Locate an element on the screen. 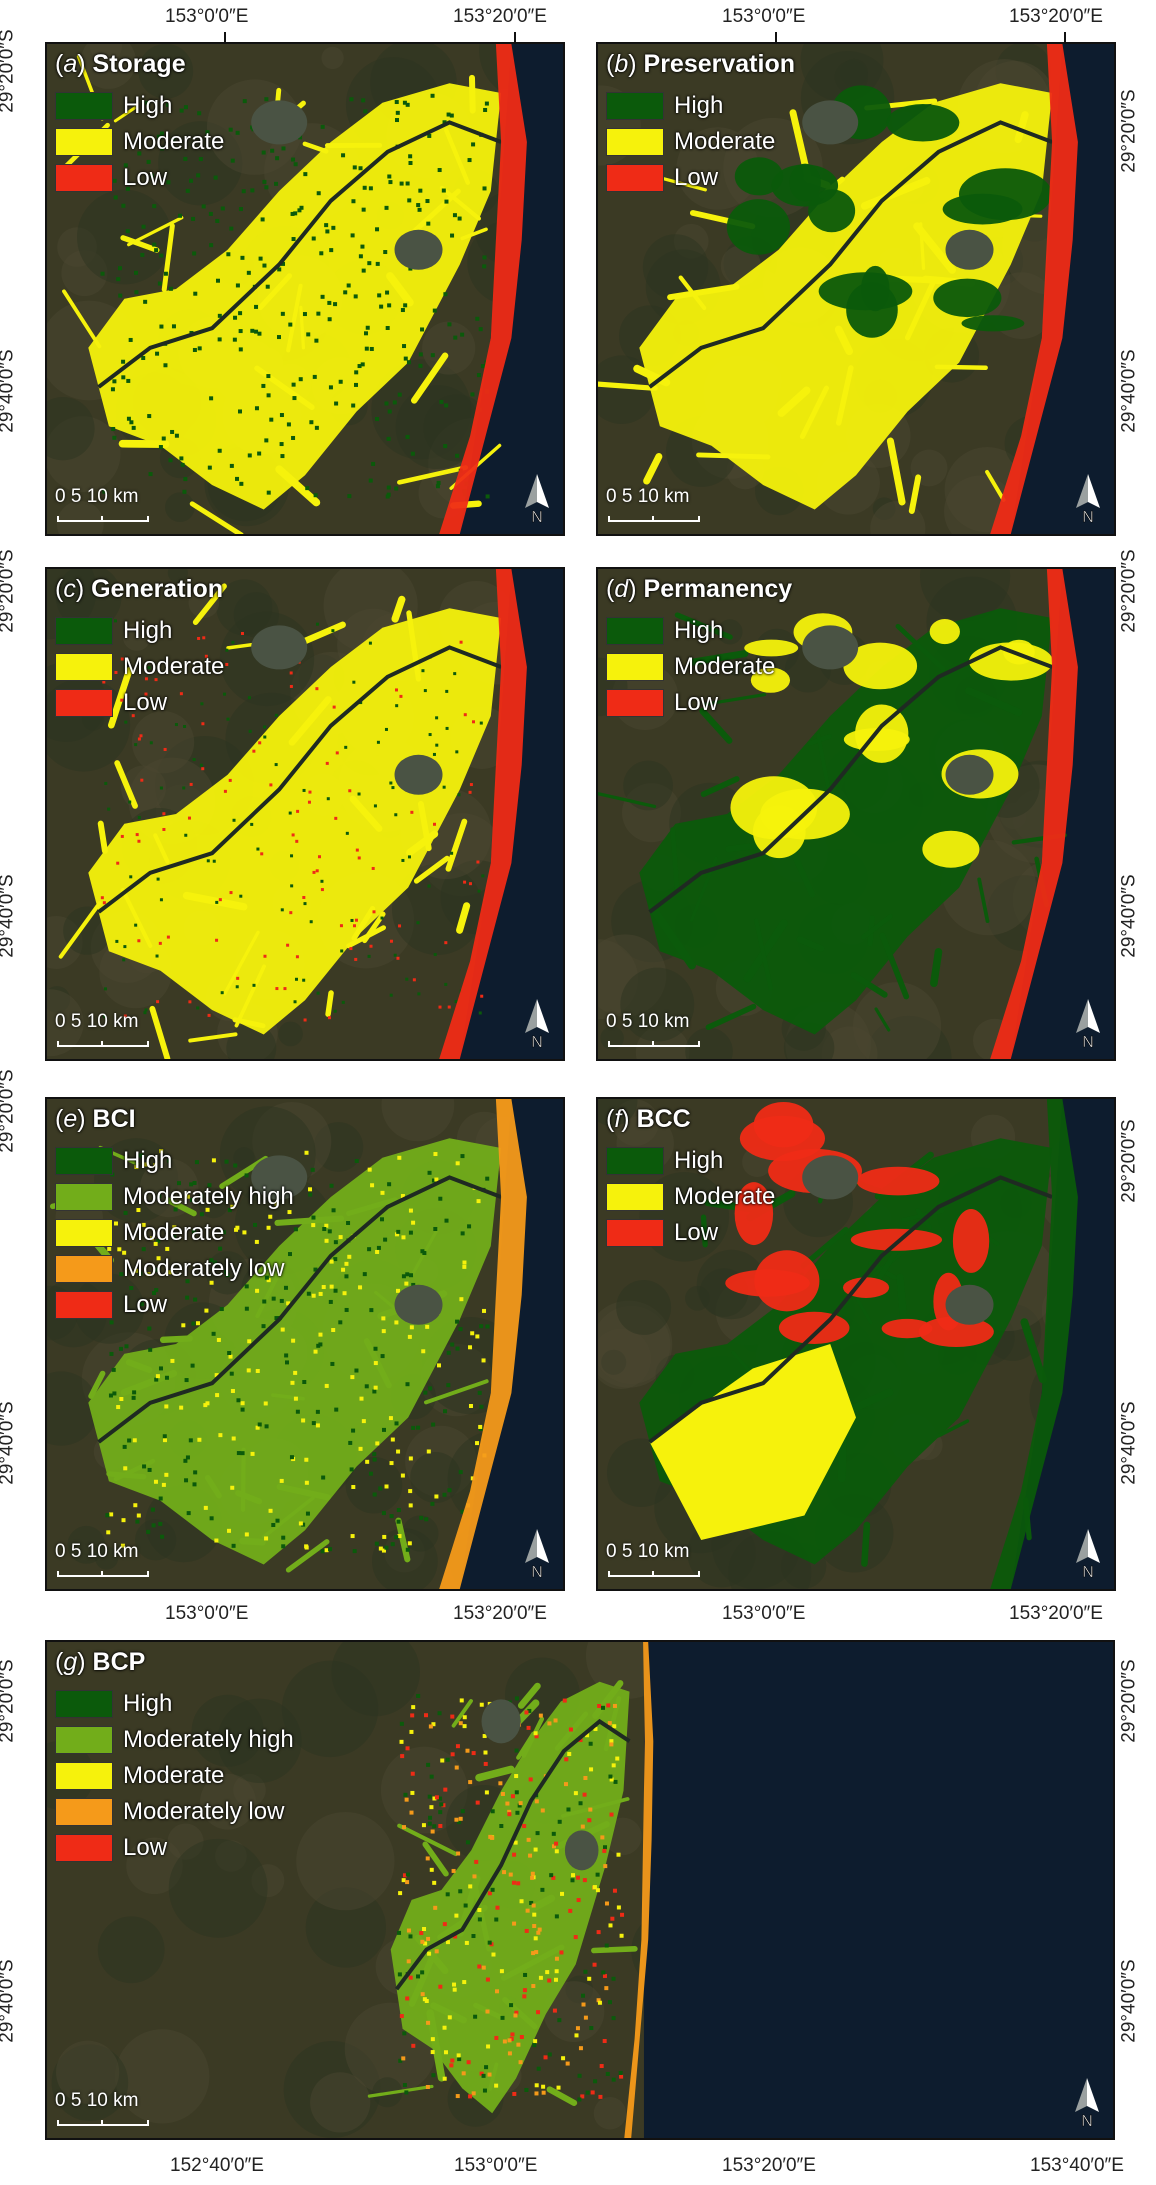  legend-label: Moderately high is located at coordinates (208, 1739).